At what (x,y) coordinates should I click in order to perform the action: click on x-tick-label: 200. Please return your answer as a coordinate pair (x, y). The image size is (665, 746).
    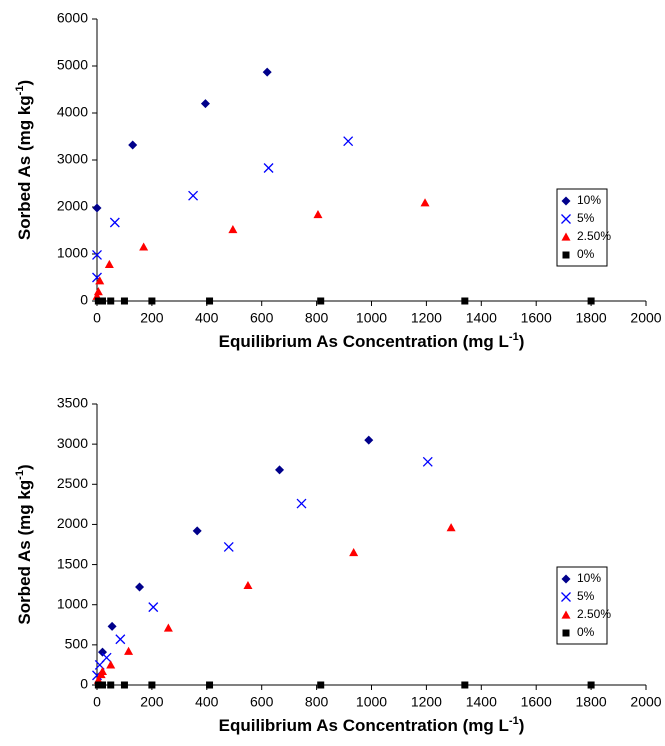
    Looking at the image, I should click on (152, 702).